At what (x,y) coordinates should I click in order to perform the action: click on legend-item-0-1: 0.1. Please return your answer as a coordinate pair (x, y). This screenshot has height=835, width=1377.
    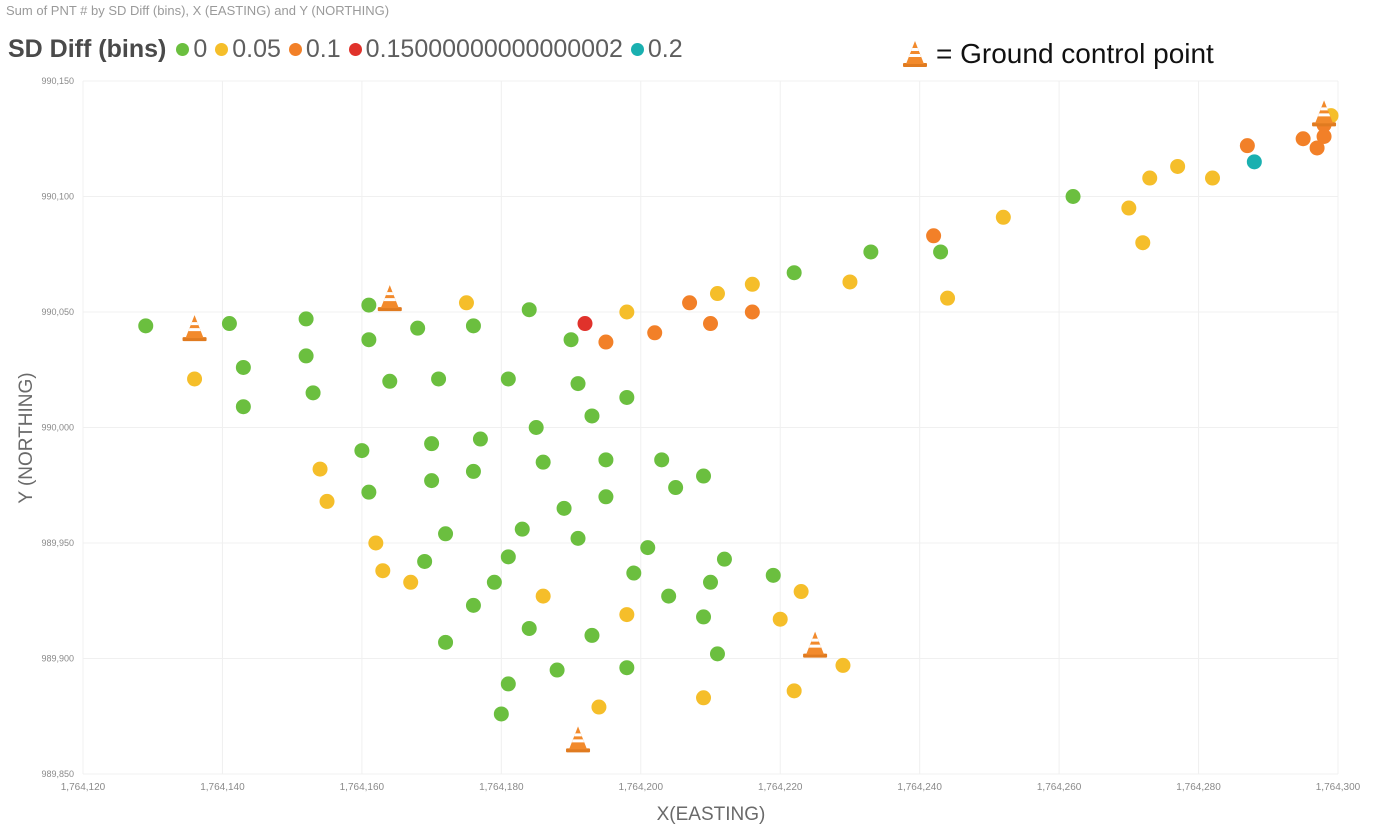
    Looking at the image, I should click on (314, 49).